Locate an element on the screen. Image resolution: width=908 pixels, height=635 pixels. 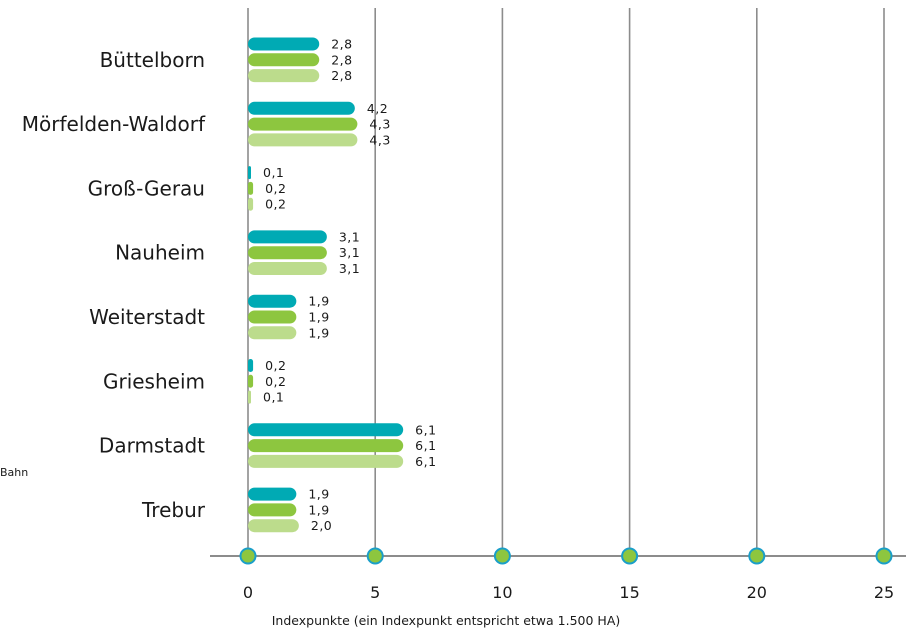
category-label-3: Nauheim is located at coordinates (160, 253).